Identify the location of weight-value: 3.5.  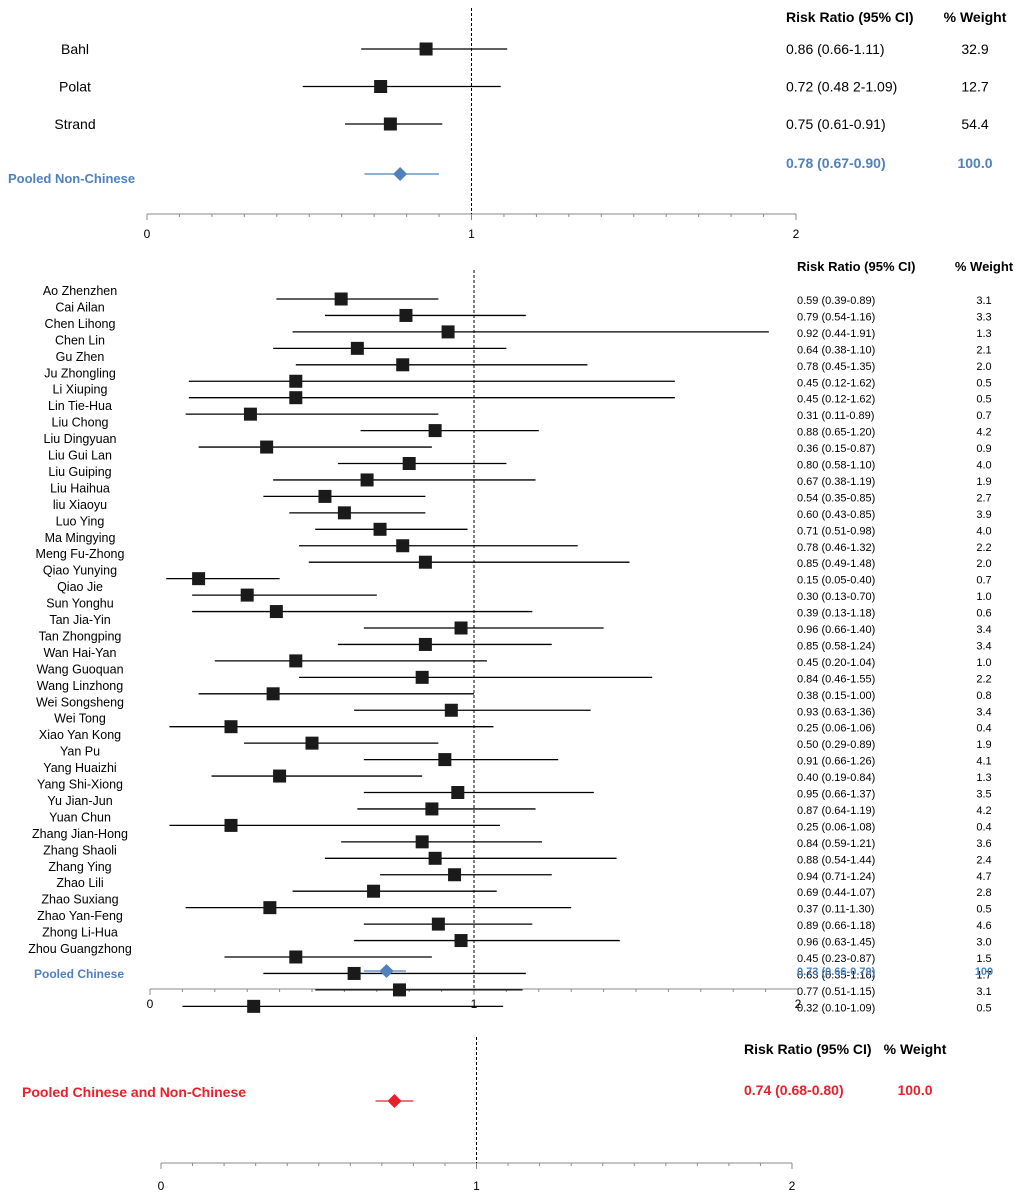
(983, 795).